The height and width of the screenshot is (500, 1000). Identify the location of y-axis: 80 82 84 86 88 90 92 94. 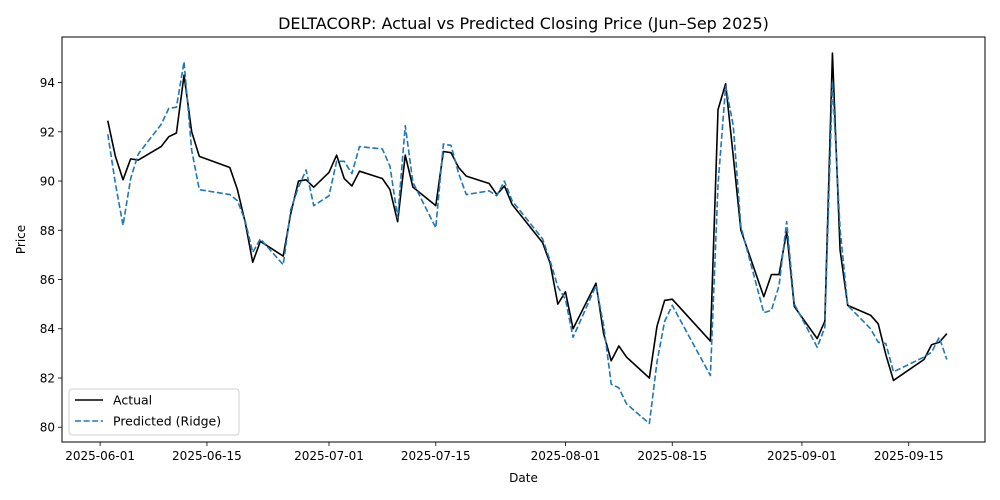
(51, 255).